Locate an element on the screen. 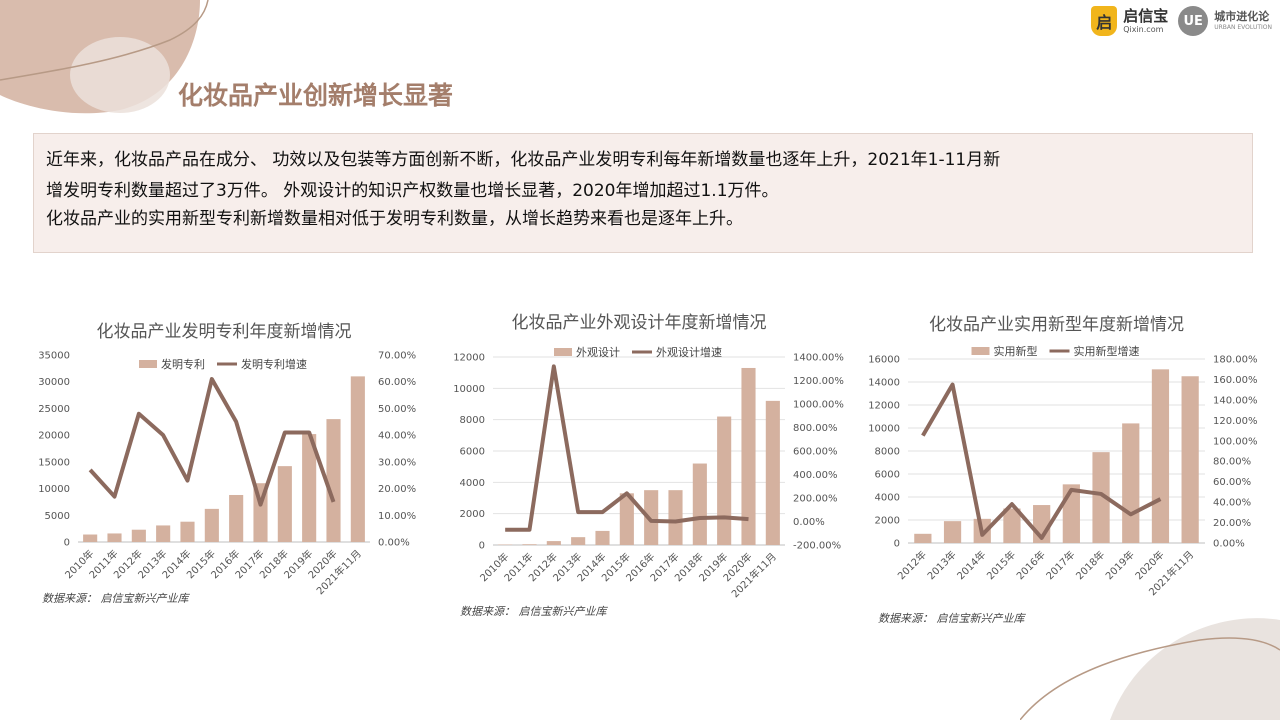 Image resolution: width=1280 pixels, height=720 pixels. source-note-2: 数据来源： 启信宝新兴产业库 is located at coordinates (533, 611).